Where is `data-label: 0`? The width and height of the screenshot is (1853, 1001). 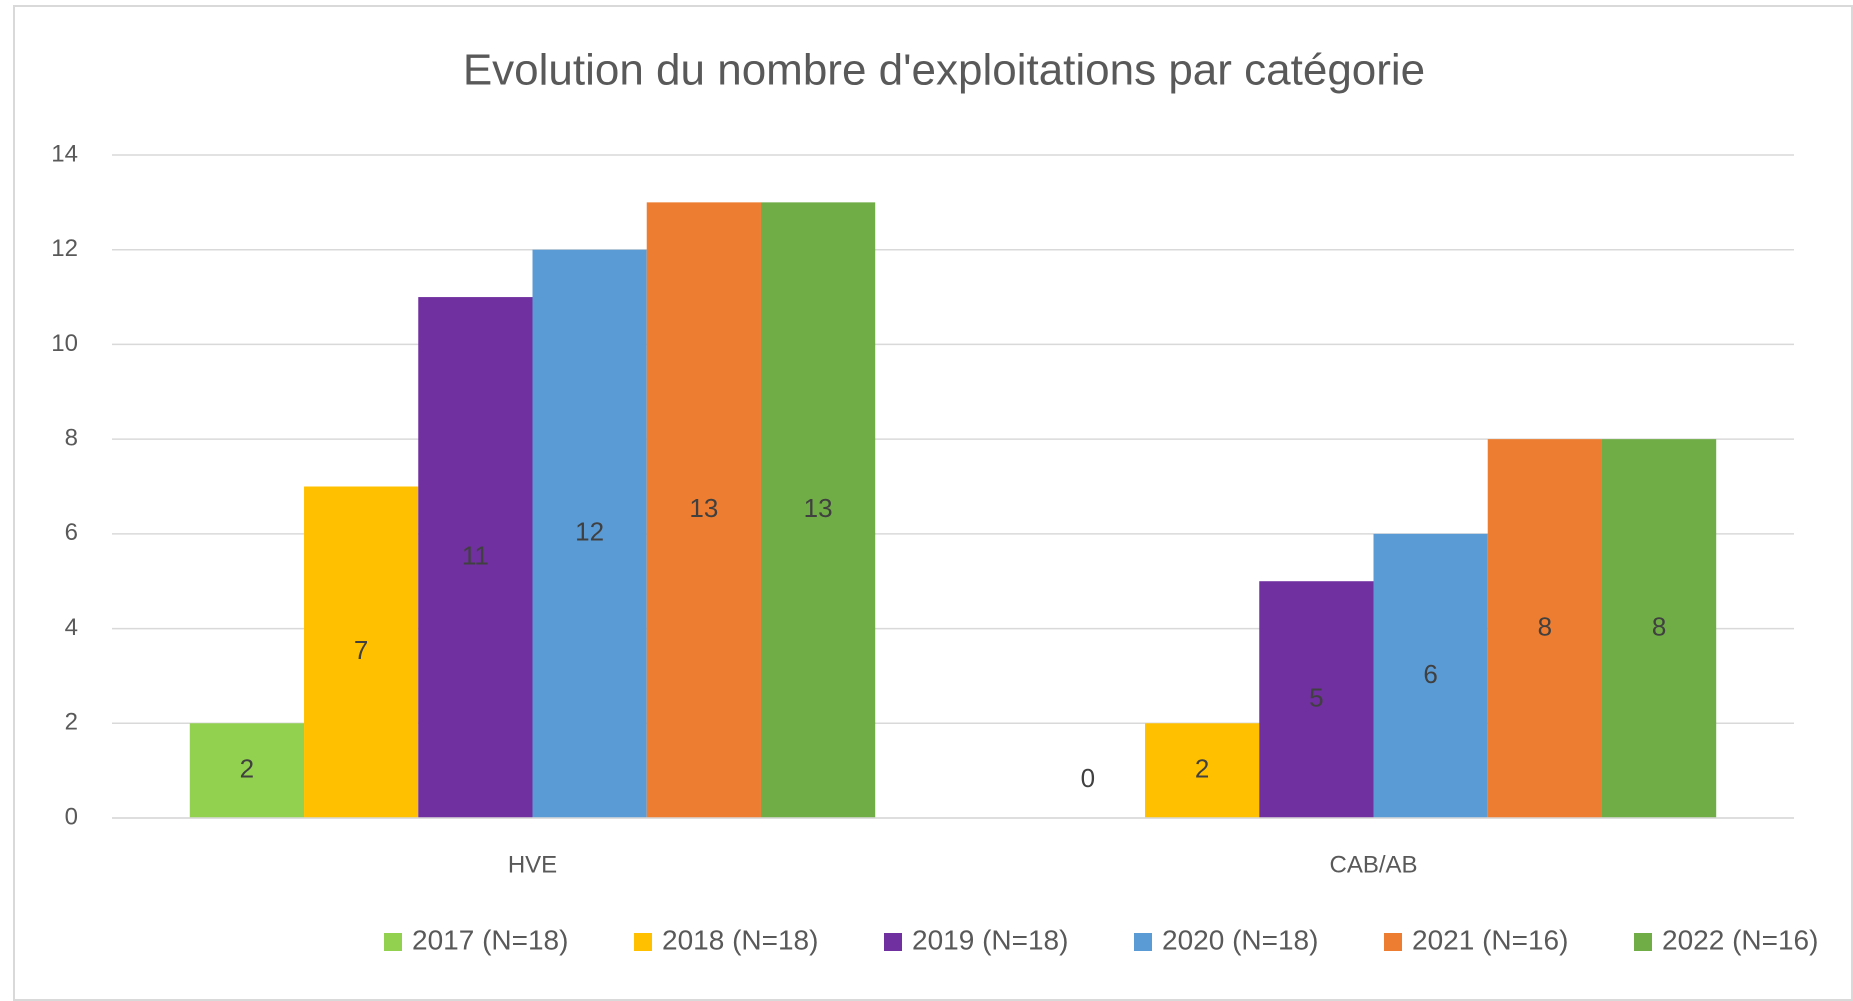
data-label: 0 is located at coordinates (1088, 778).